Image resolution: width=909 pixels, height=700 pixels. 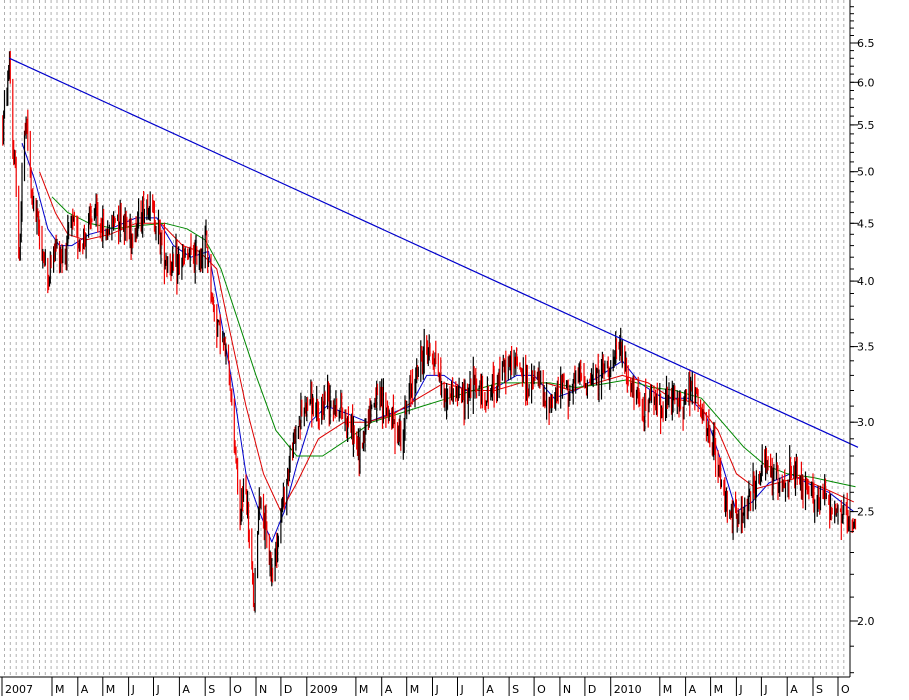 I want to click on y-tick-label: 4.0, so click(x=866, y=281).